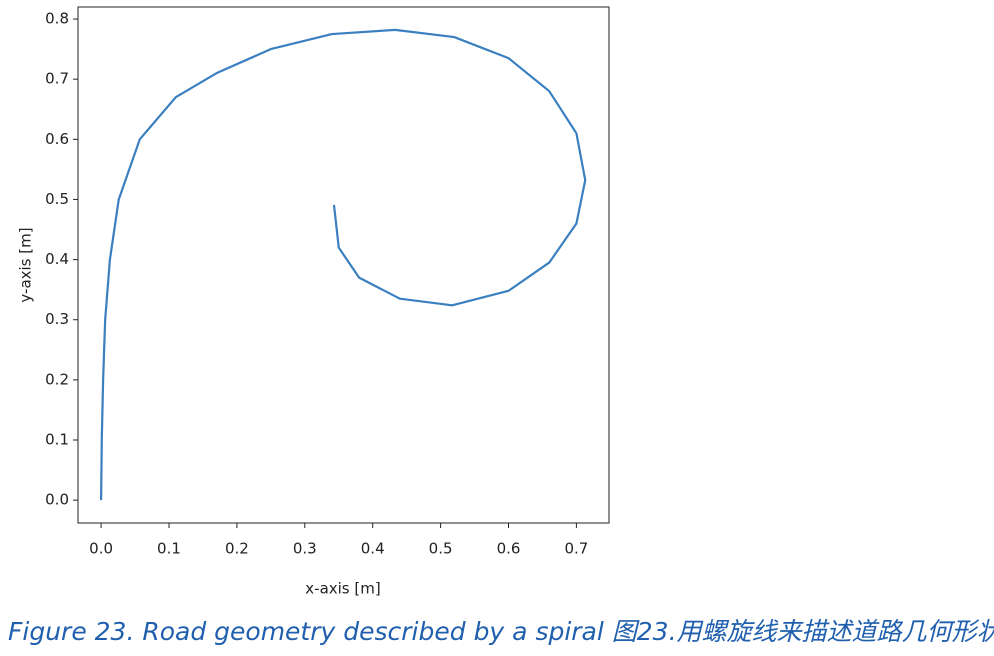 Image resolution: width=994 pixels, height=656 pixels. What do you see at coordinates (237, 549) in the screenshot?
I see `x-tick-label: 0.2` at bounding box center [237, 549].